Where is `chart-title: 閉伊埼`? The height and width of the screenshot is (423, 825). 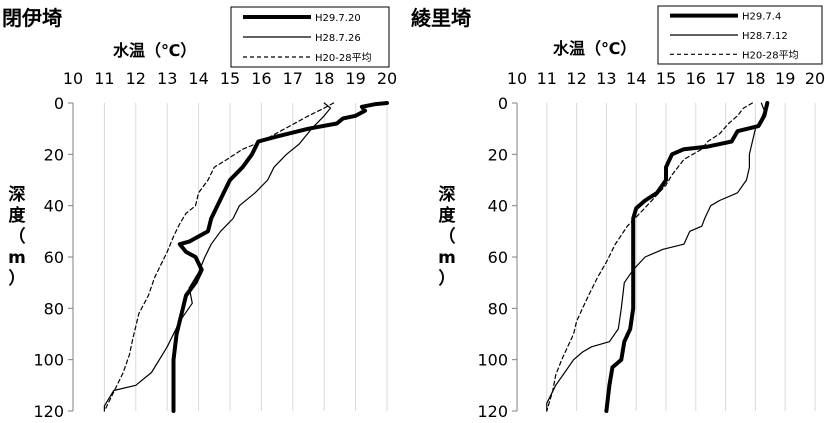 chart-title: 閉伊埼 is located at coordinates (32, 18).